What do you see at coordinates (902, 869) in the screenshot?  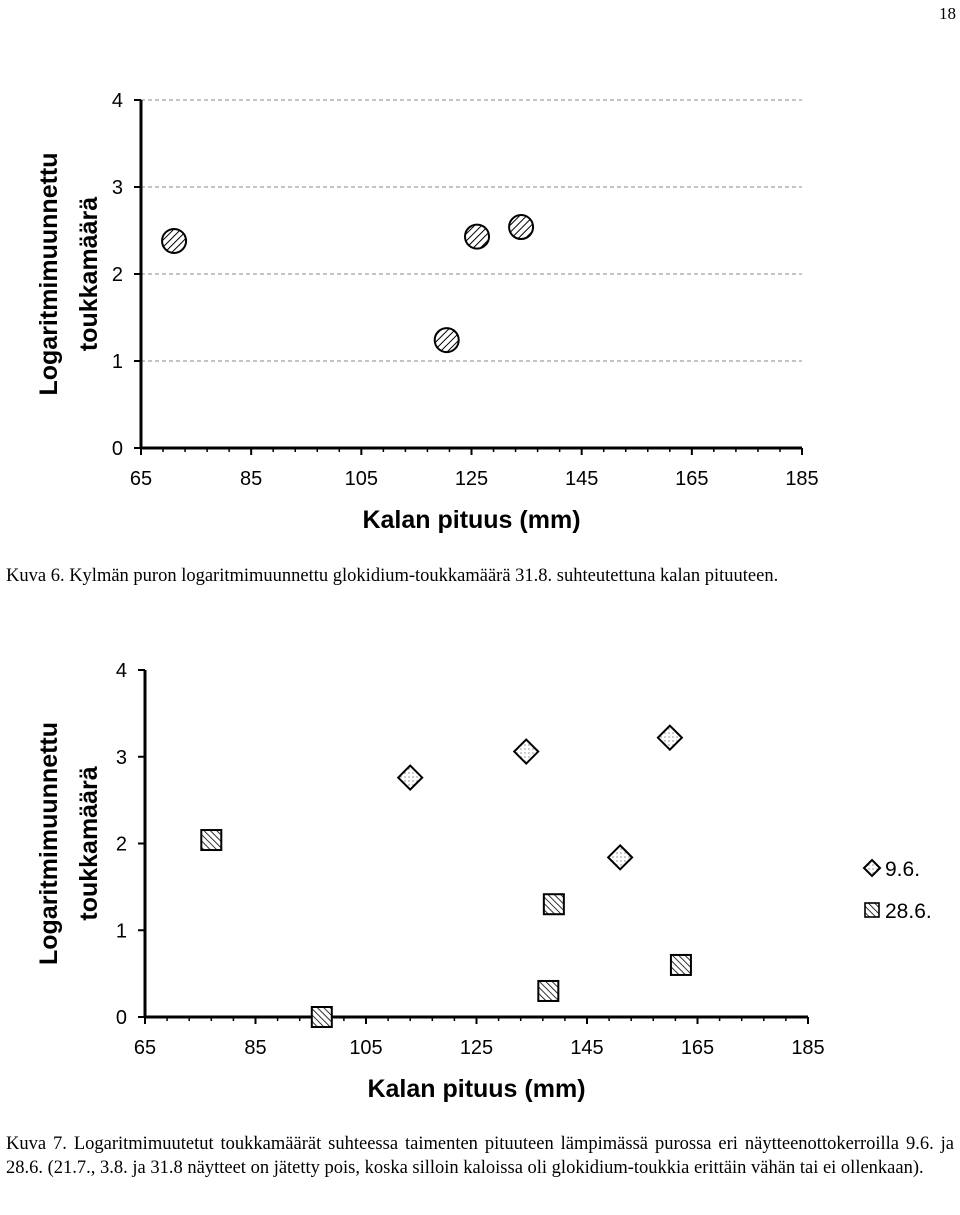 I see `legend-label: 9.6.` at bounding box center [902, 869].